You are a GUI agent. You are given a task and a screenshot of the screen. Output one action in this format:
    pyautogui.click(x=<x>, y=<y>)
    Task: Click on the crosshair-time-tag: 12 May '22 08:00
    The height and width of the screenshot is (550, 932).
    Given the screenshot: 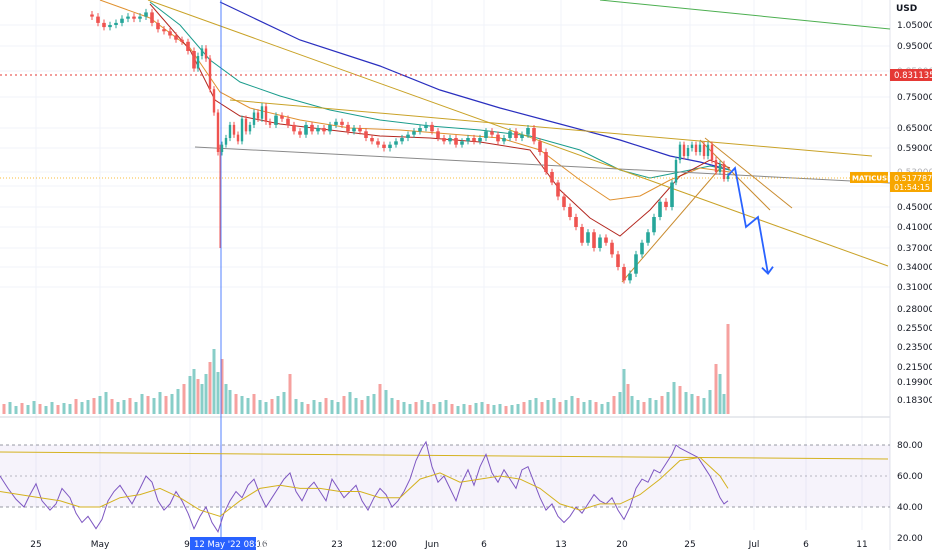 What is the action you would take?
    pyautogui.click(x=229, y=543)
    